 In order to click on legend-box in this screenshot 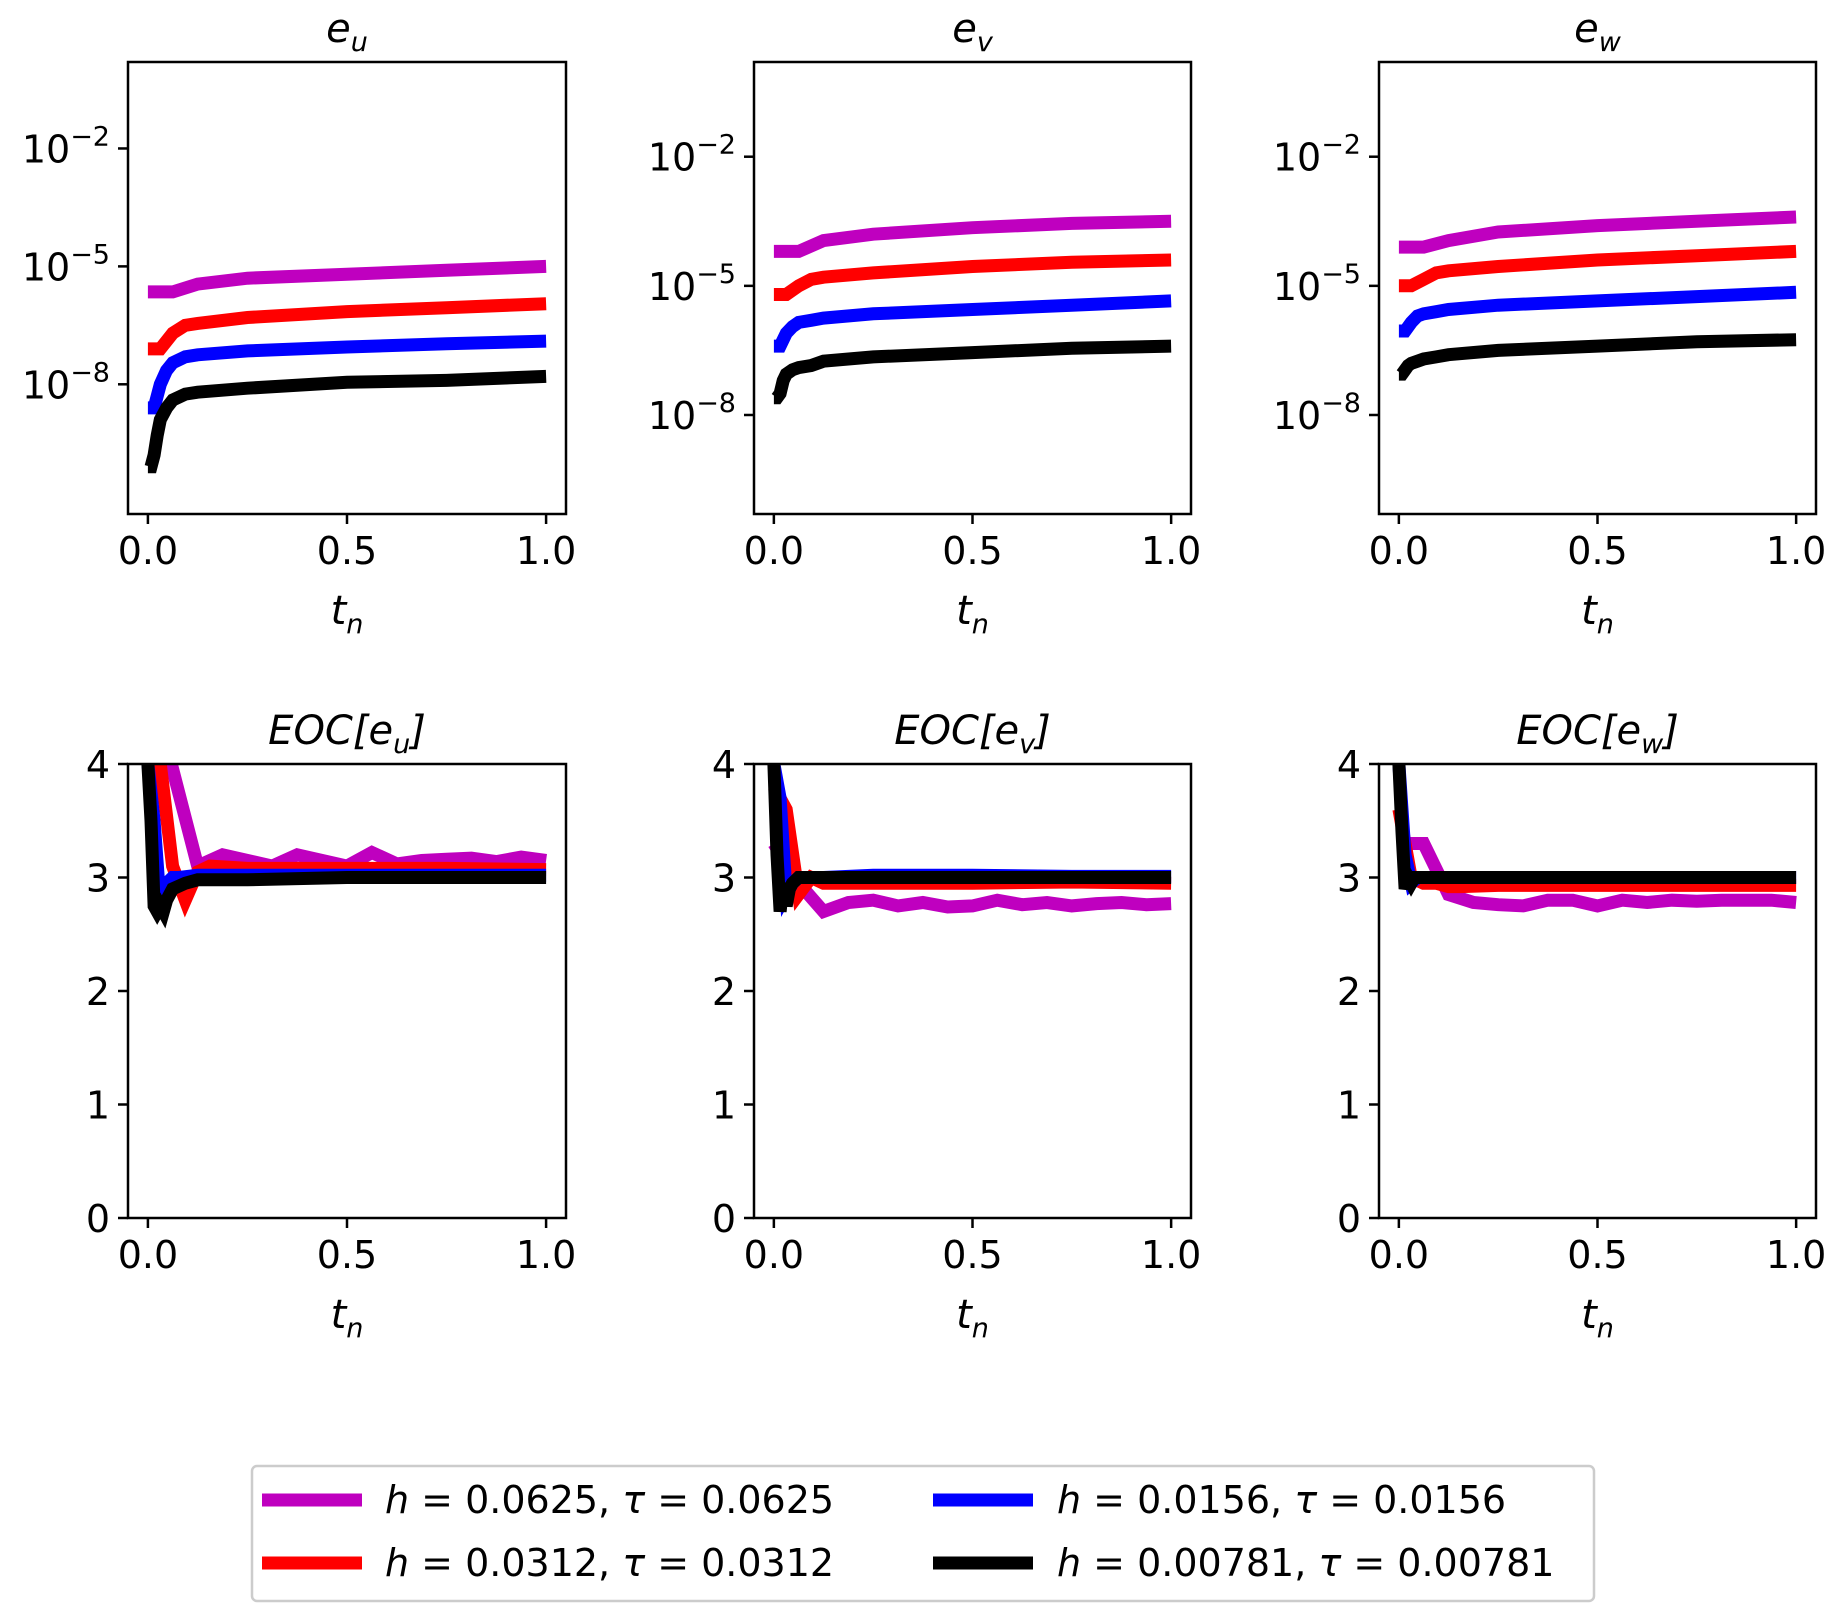, I will do `click(923, 1533)`.